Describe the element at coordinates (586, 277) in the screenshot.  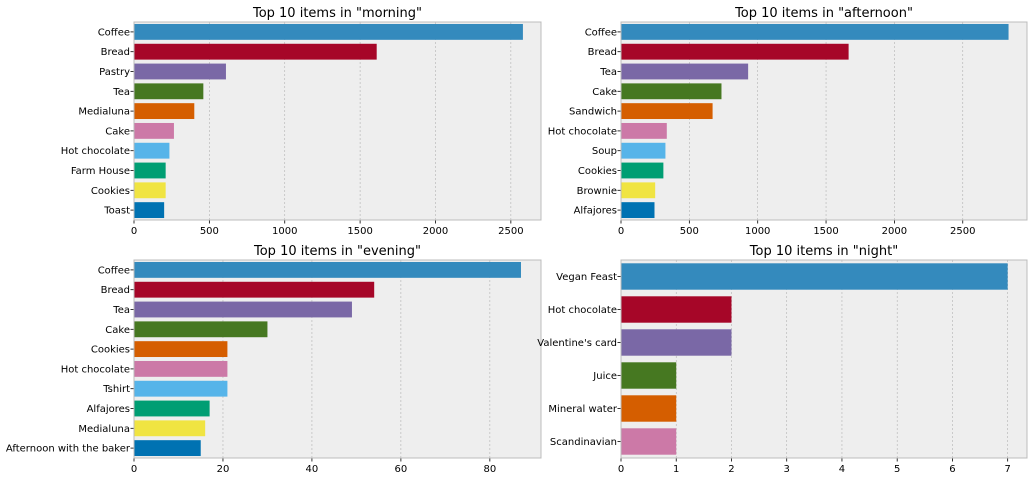
I see `y-tick-label: Vegan Feast` at that location.